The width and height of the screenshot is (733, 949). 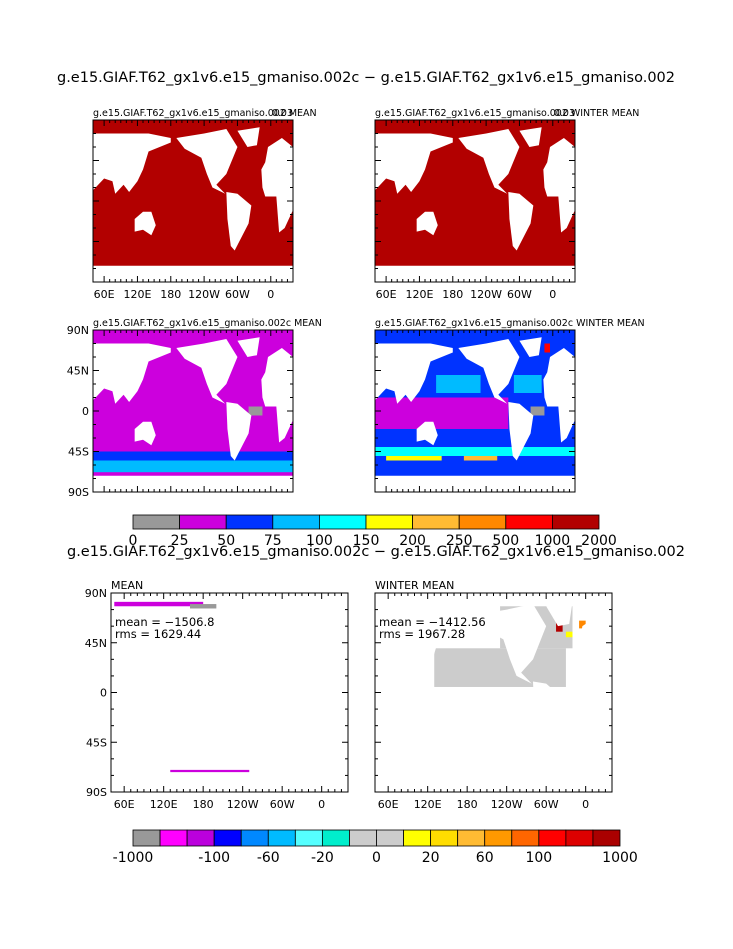 What do you see at coordinates (180, 541) in the screenshot?
I see `colorbar-label: 25` at bounding box center [180, 541].